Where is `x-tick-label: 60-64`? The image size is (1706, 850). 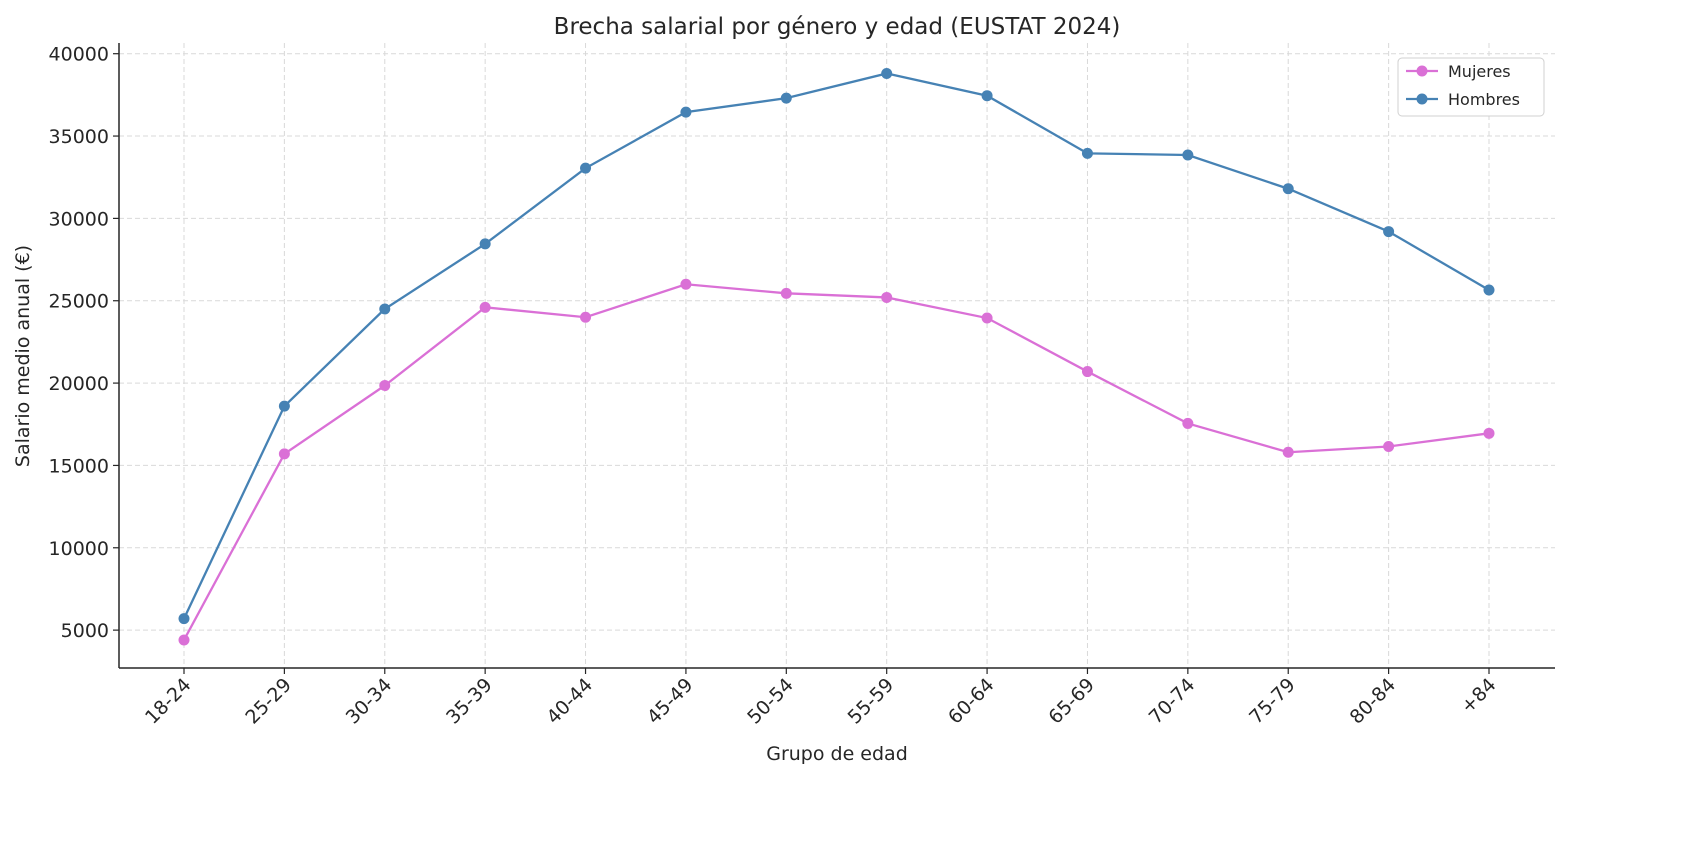 x-tick-label: 60-64 is located at coordinates (971, 701).